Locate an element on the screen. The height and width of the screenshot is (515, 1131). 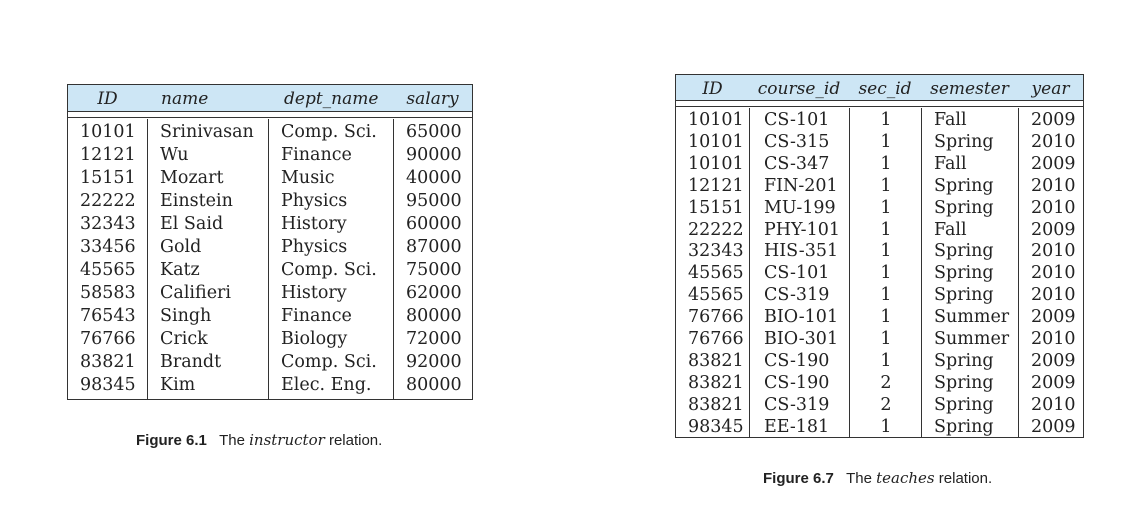
table-cell: 90000 is located at coordinates (434, 155).